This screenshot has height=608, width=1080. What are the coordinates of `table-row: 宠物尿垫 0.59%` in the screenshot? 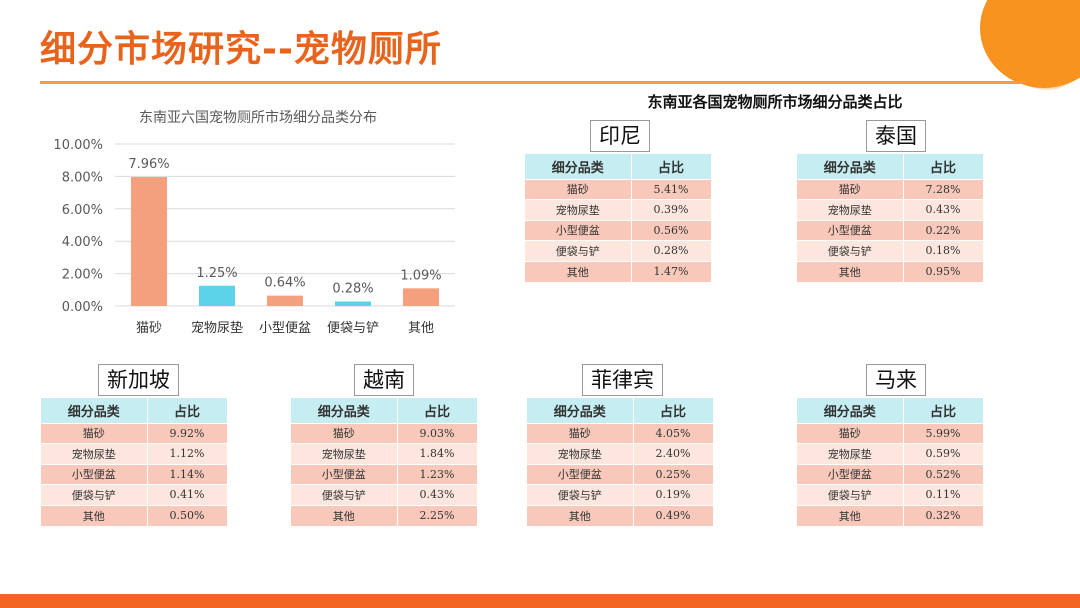 It's located at (890, 453).